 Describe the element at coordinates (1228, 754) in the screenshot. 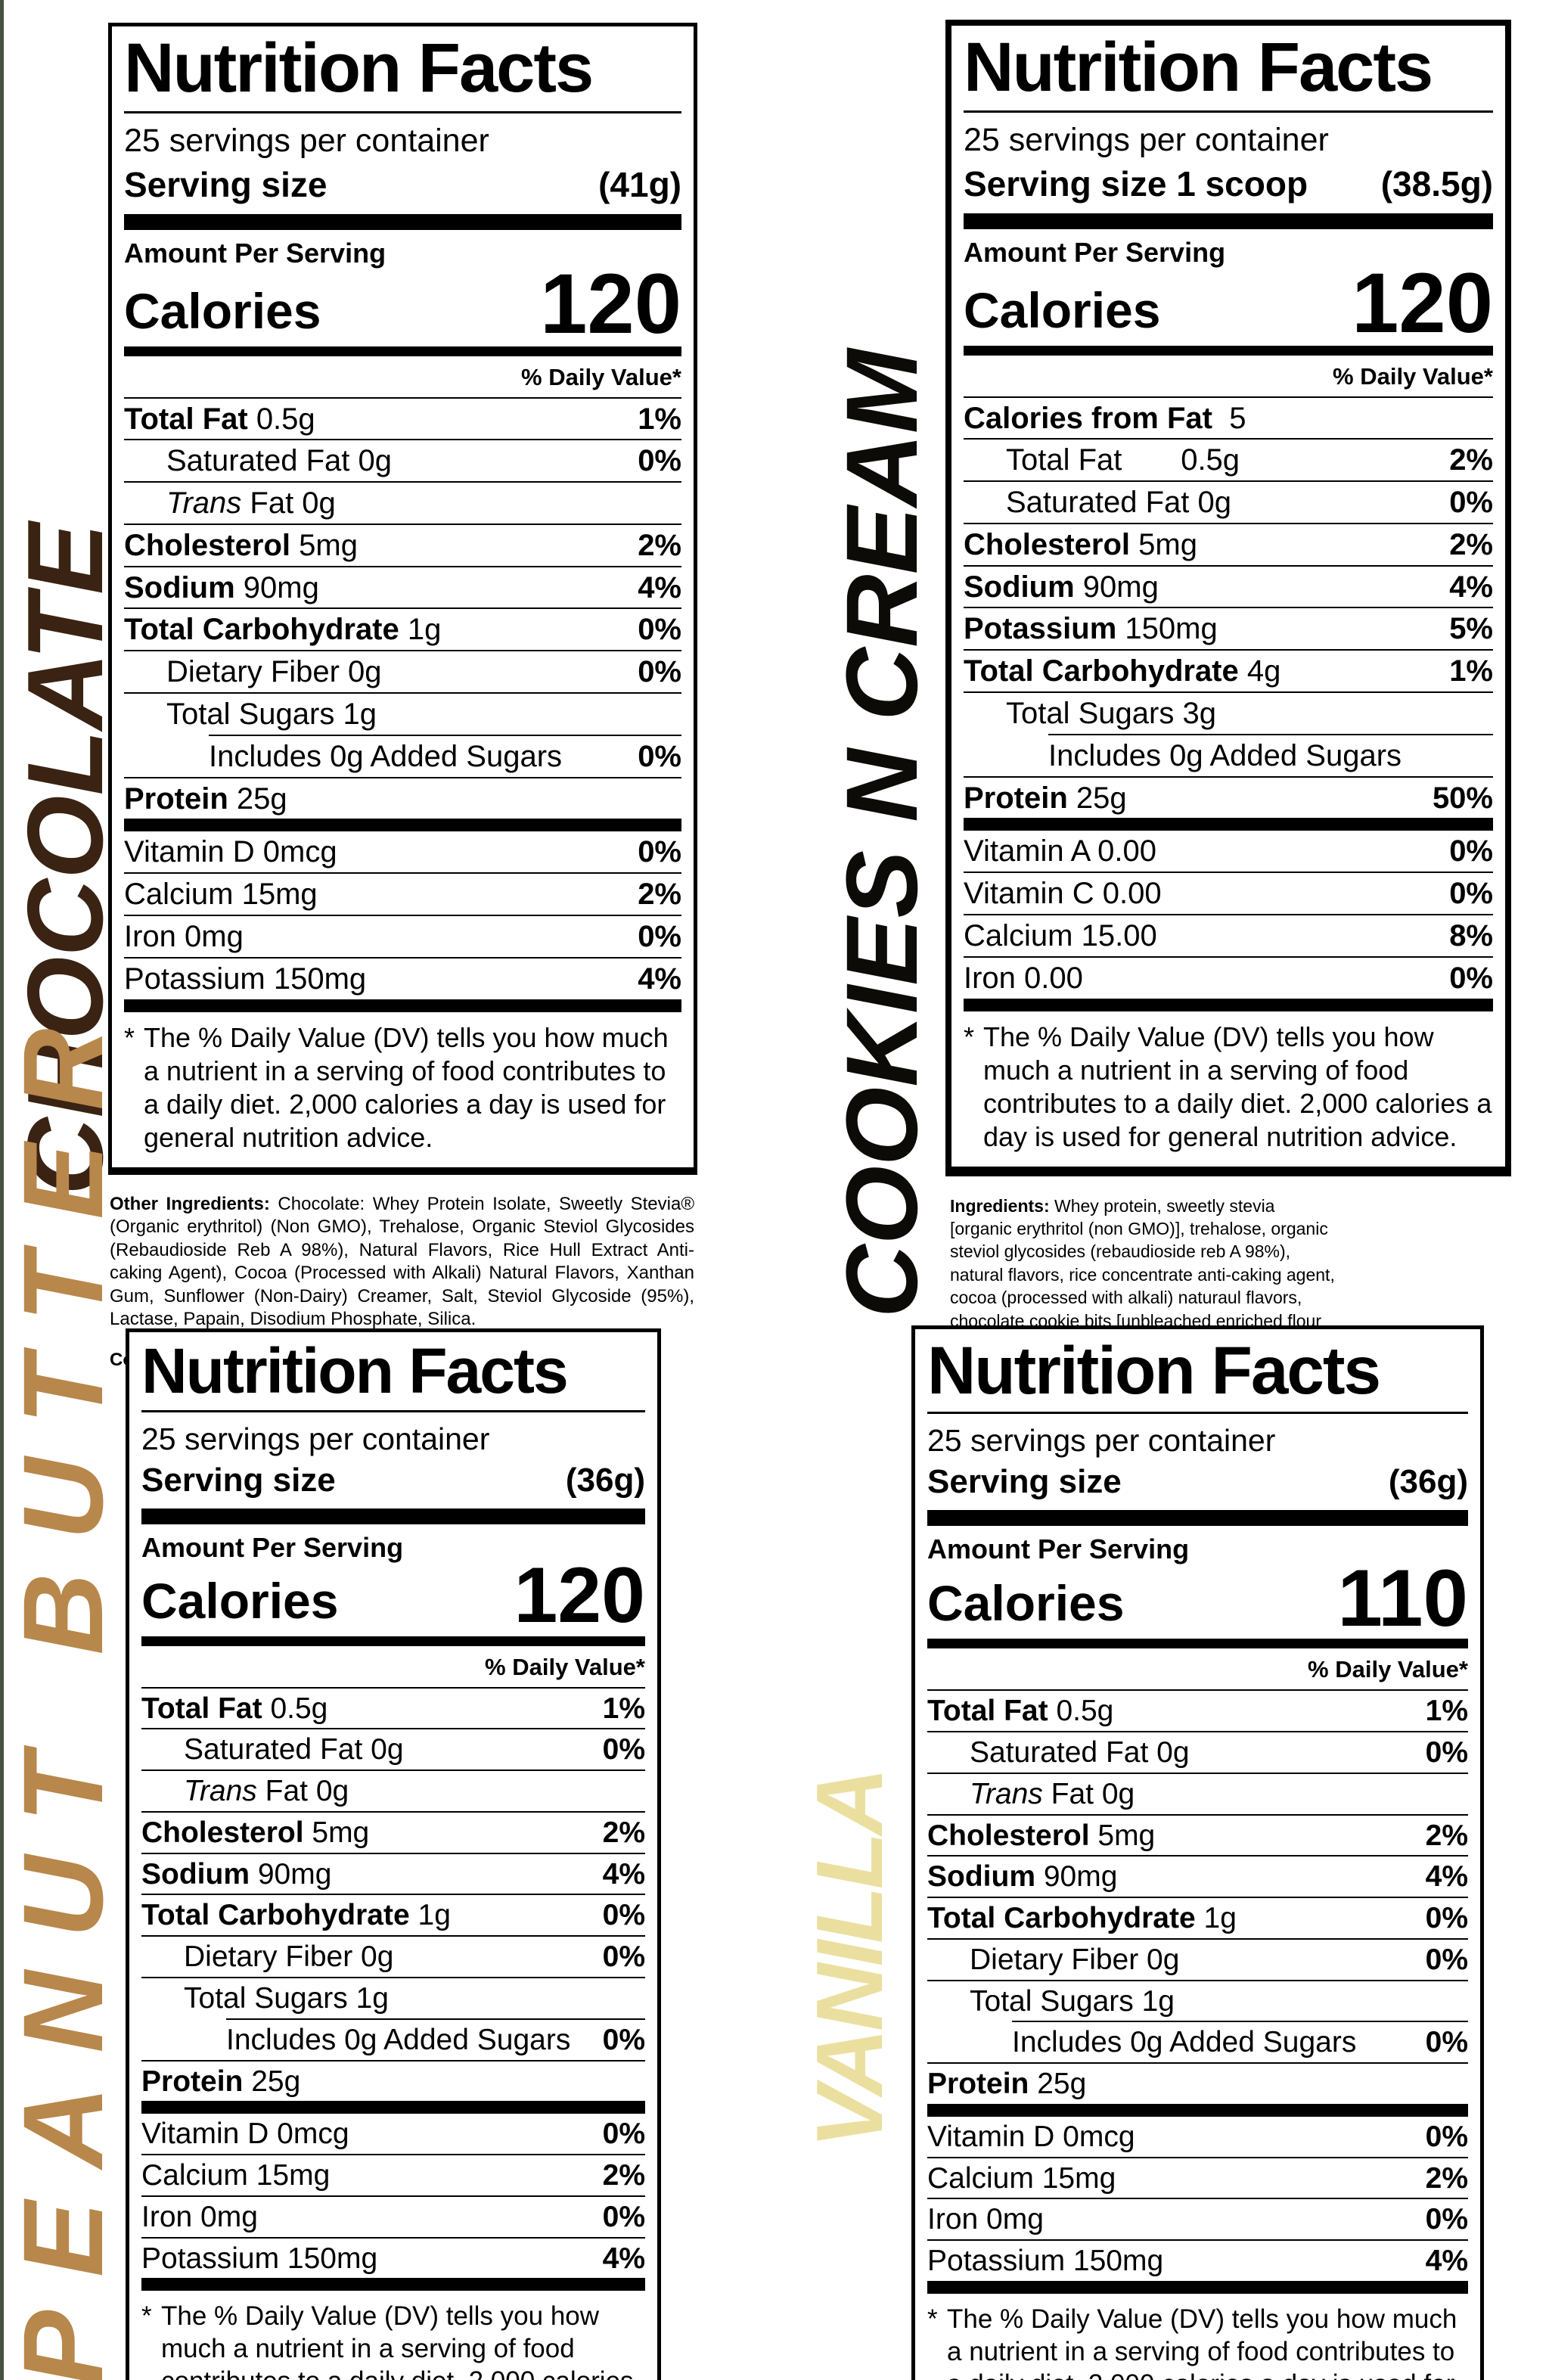

I see `nutrient-row: Includes 0g Added Sugars` at that location.